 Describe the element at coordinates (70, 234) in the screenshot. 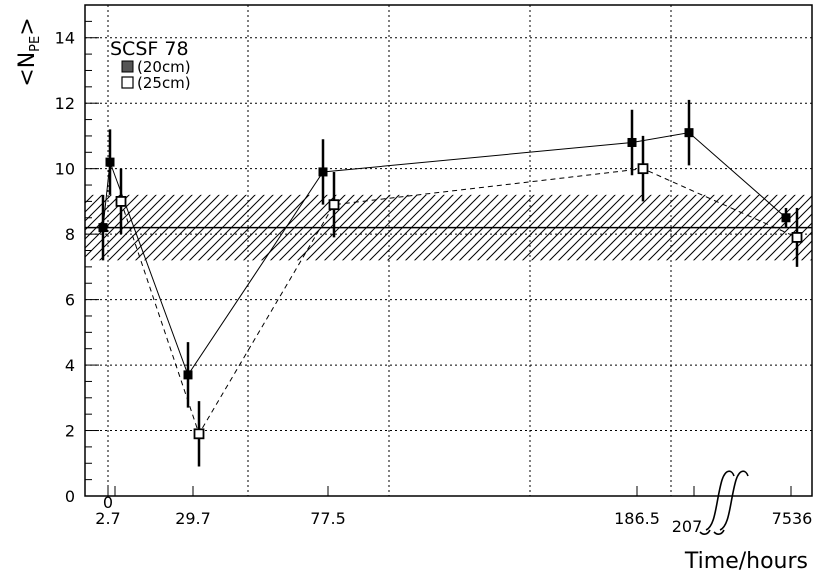

I see `y-tick-label: 8` at that location.